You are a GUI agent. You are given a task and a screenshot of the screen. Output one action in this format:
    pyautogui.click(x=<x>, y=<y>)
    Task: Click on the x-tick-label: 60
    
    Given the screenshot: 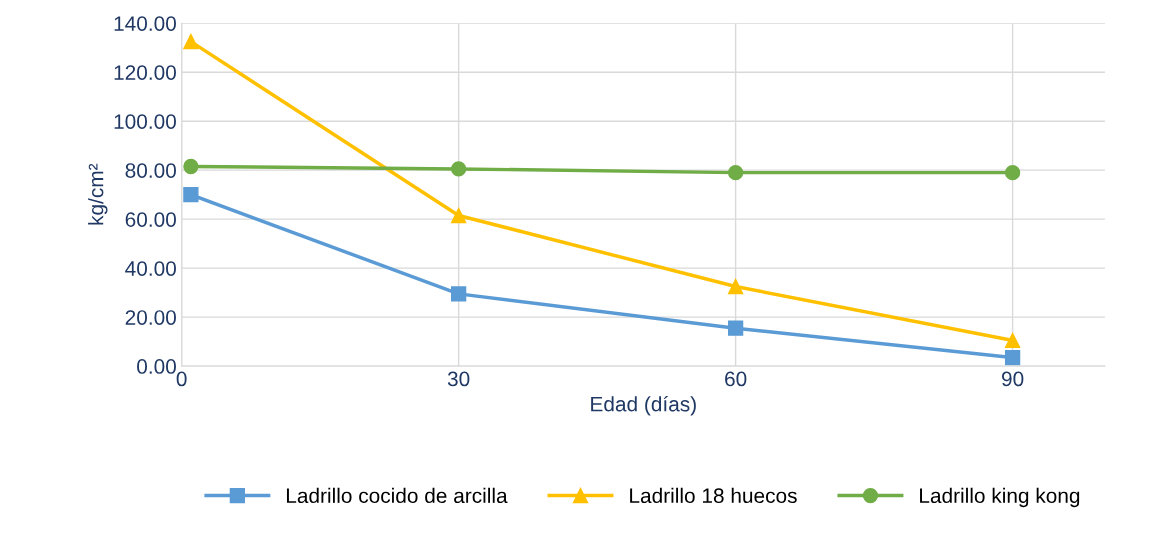 What is the action you would take?
    pyautogui.click(x=736, y=379)
    